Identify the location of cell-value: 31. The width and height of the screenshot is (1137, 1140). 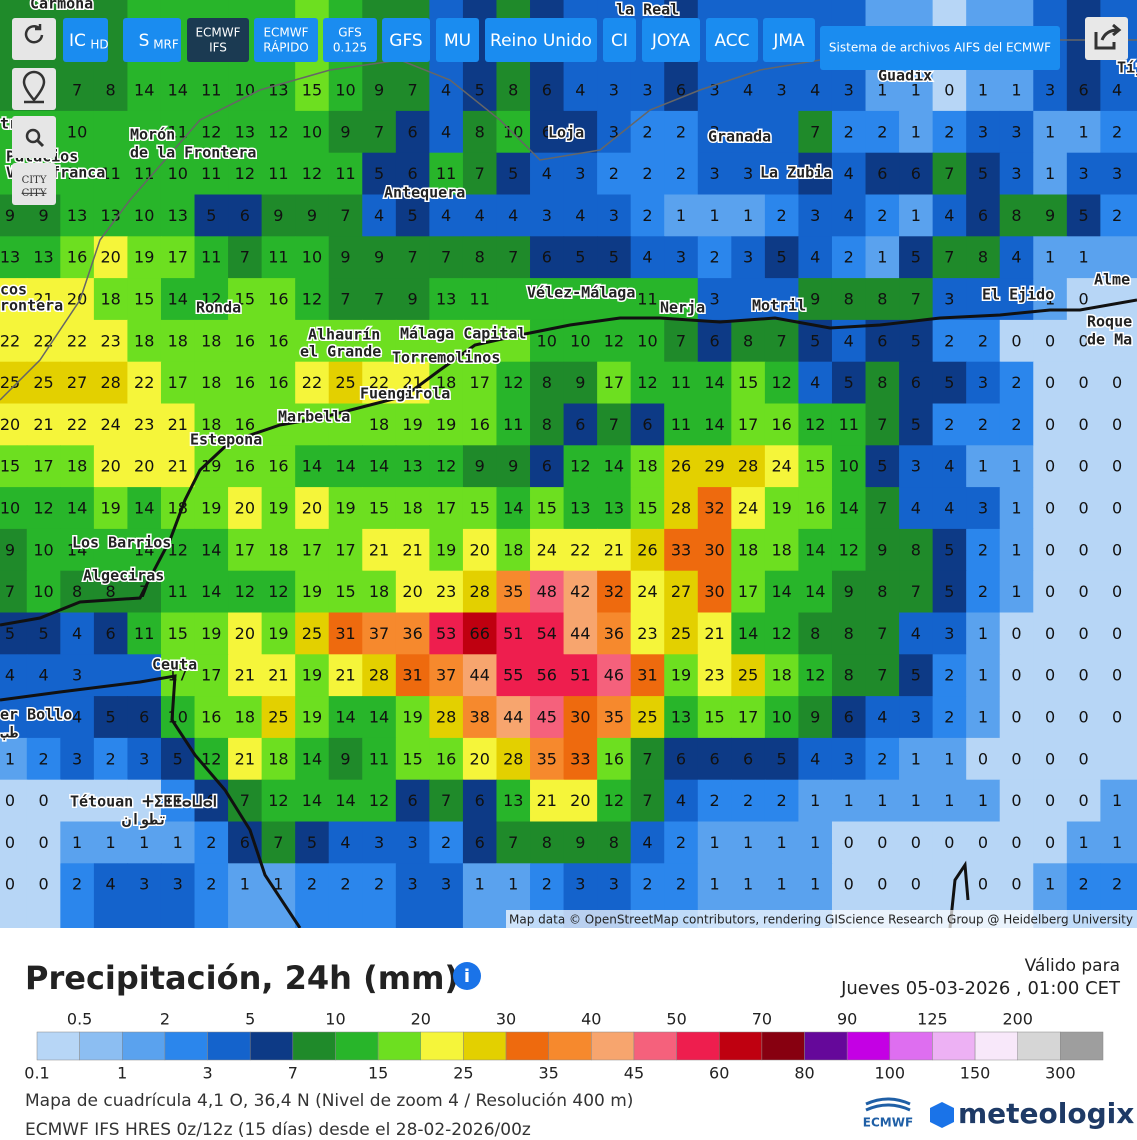
(345, 633).